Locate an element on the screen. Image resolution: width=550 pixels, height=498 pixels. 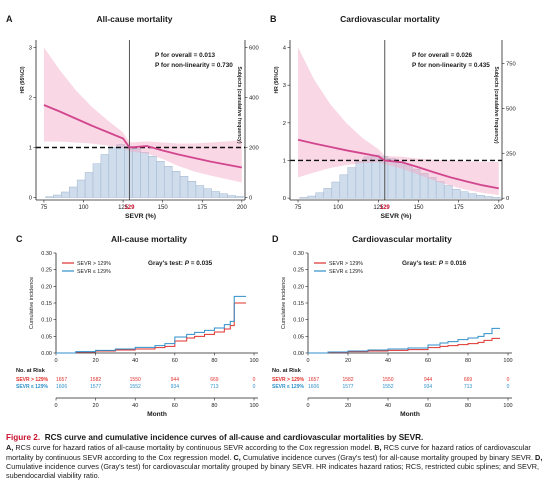
risk-value: 1657 is located at coordinates (313, 380).